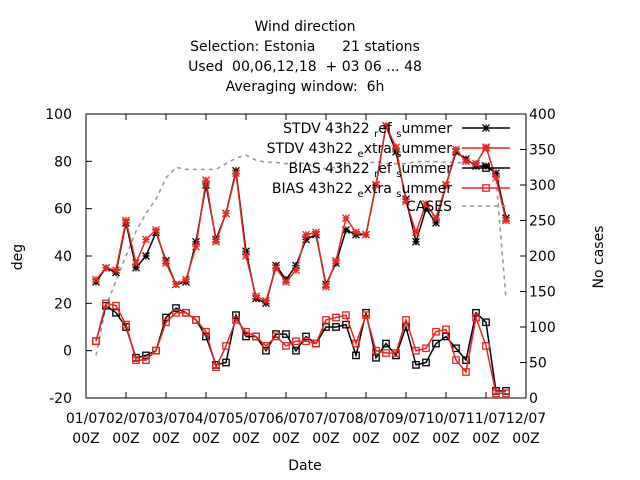  Describe the element at coordinates (542, 257) in the screenshot. I see `y2-tick-label: 200` at that location.